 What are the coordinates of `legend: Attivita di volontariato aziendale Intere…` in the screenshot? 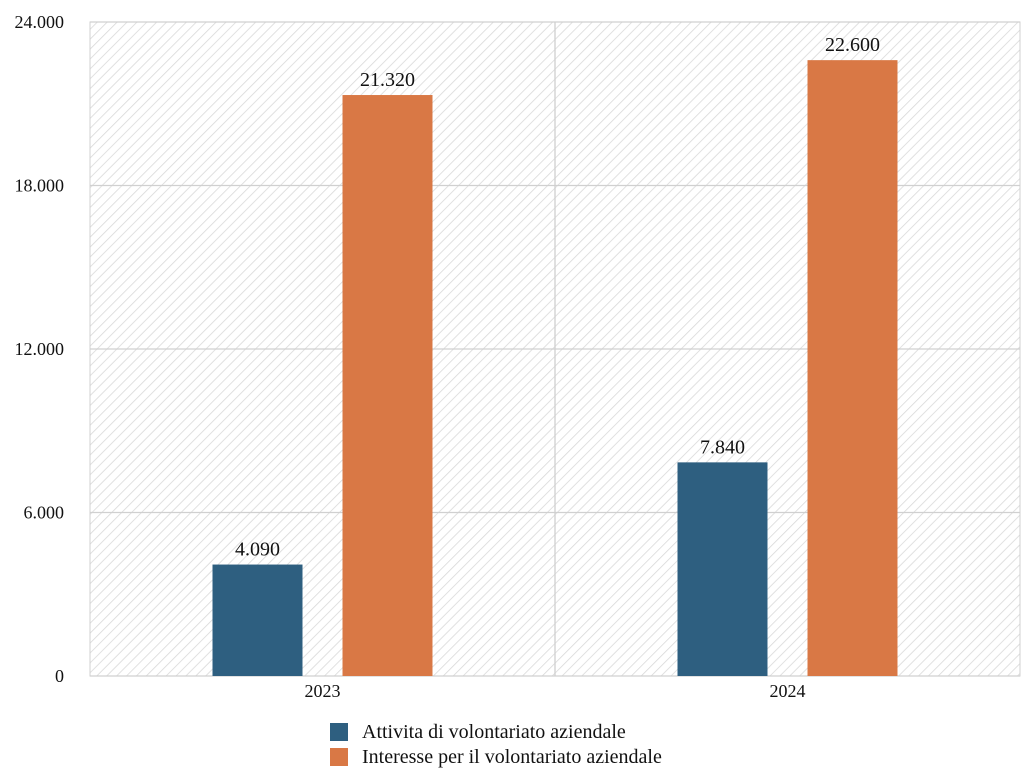 It's located at (496, 744).